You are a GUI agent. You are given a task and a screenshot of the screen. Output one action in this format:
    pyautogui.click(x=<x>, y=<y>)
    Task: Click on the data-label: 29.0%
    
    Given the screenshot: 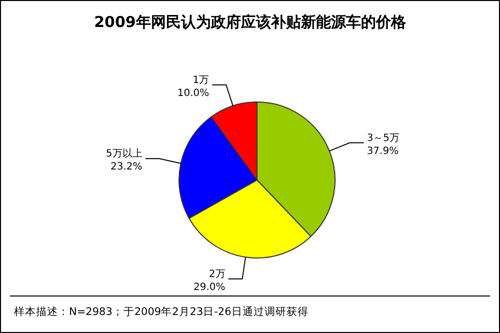 What is the action you would take?
    pyautogui.click(x=210, y=287)
    